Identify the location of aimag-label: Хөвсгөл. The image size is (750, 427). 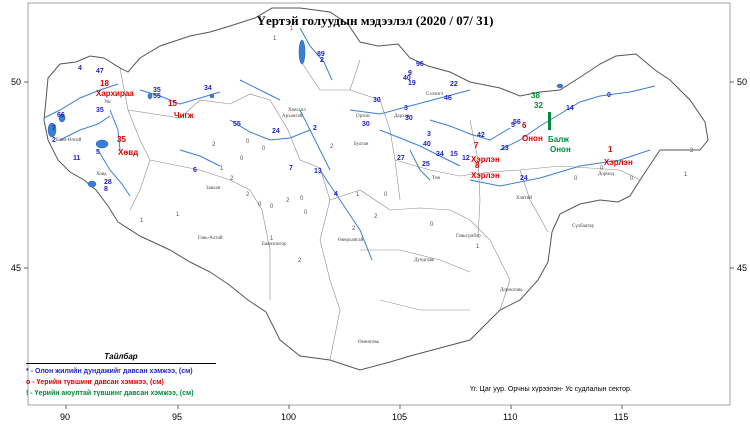
(297, 110).